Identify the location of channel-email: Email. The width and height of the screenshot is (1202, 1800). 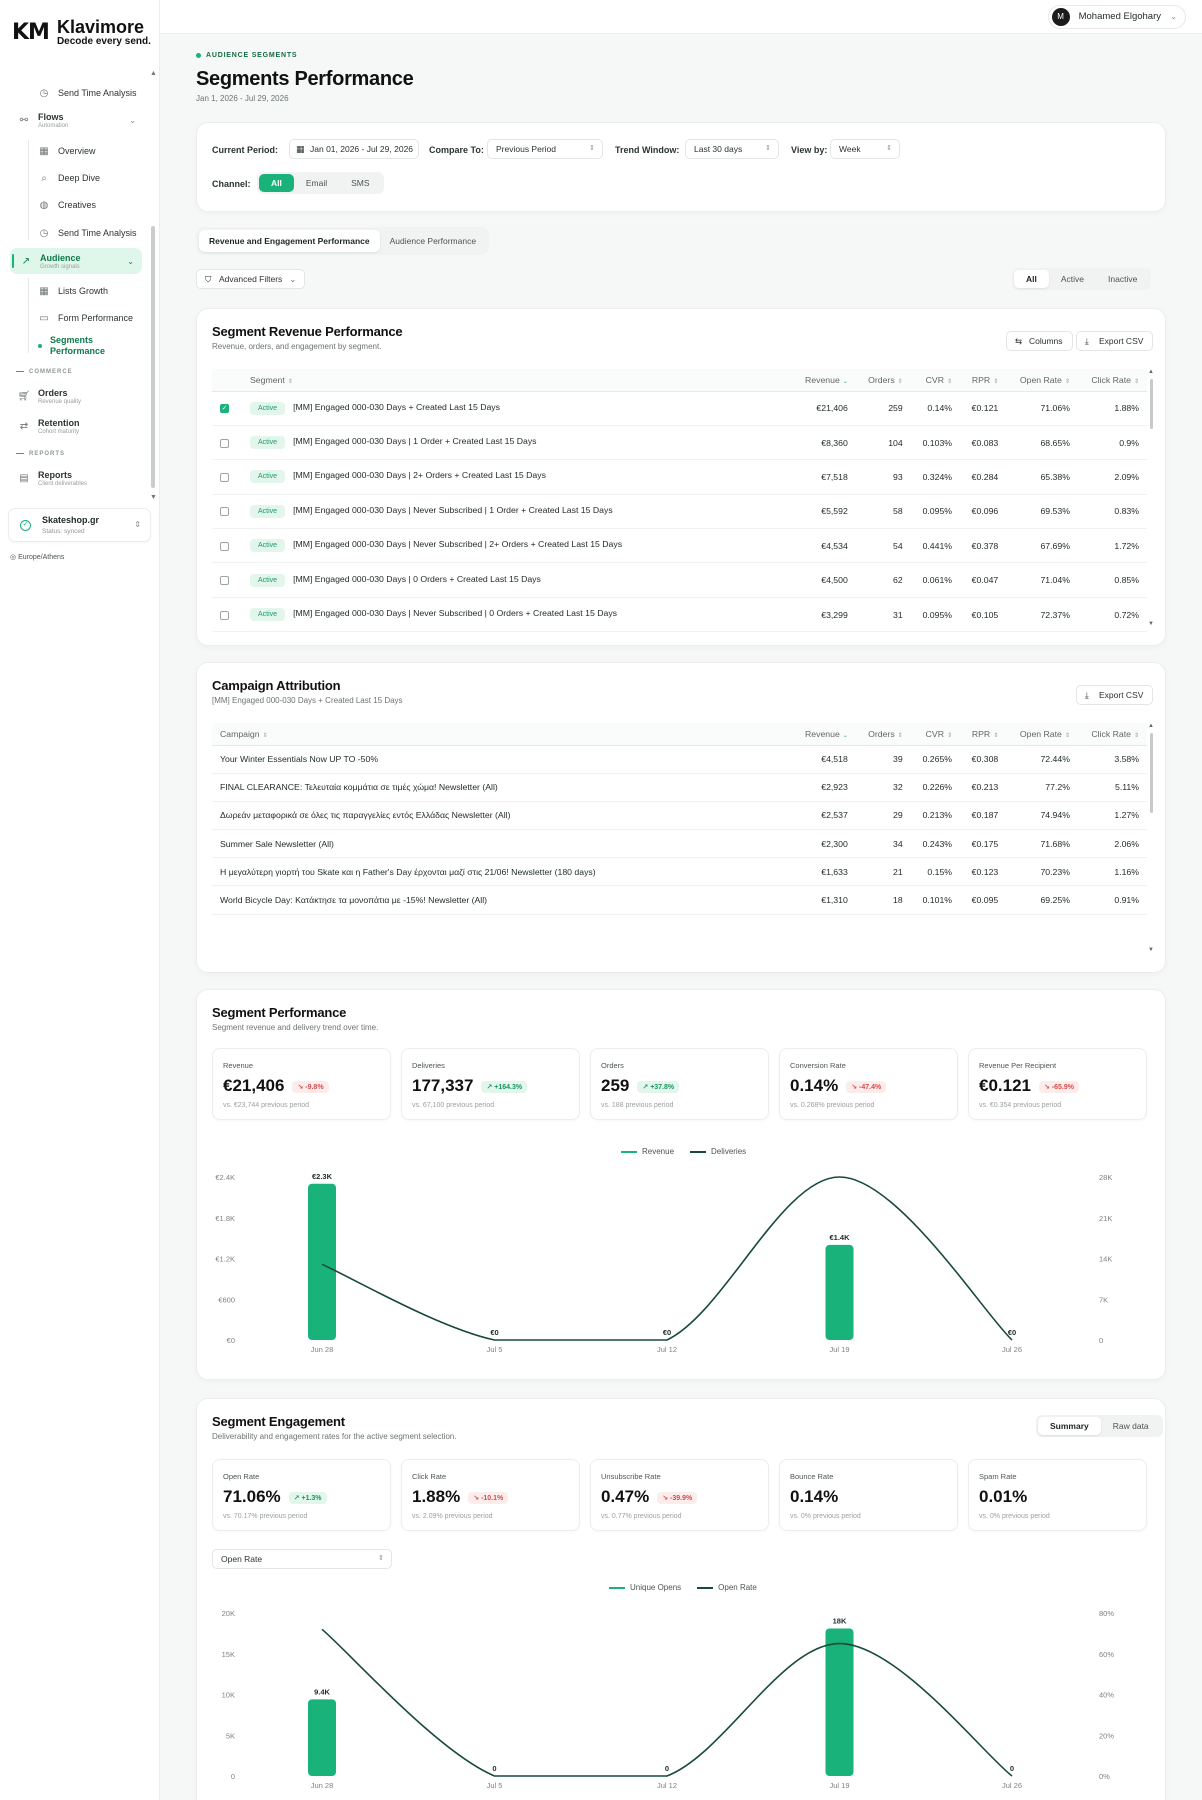
(316, 183).